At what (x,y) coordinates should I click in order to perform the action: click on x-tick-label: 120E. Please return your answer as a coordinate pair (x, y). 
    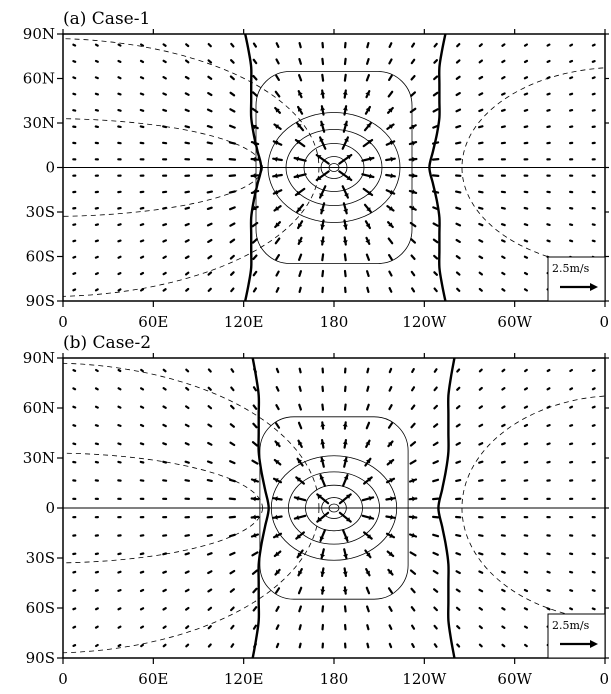
    Looking at the image, I should click on (244, 322).